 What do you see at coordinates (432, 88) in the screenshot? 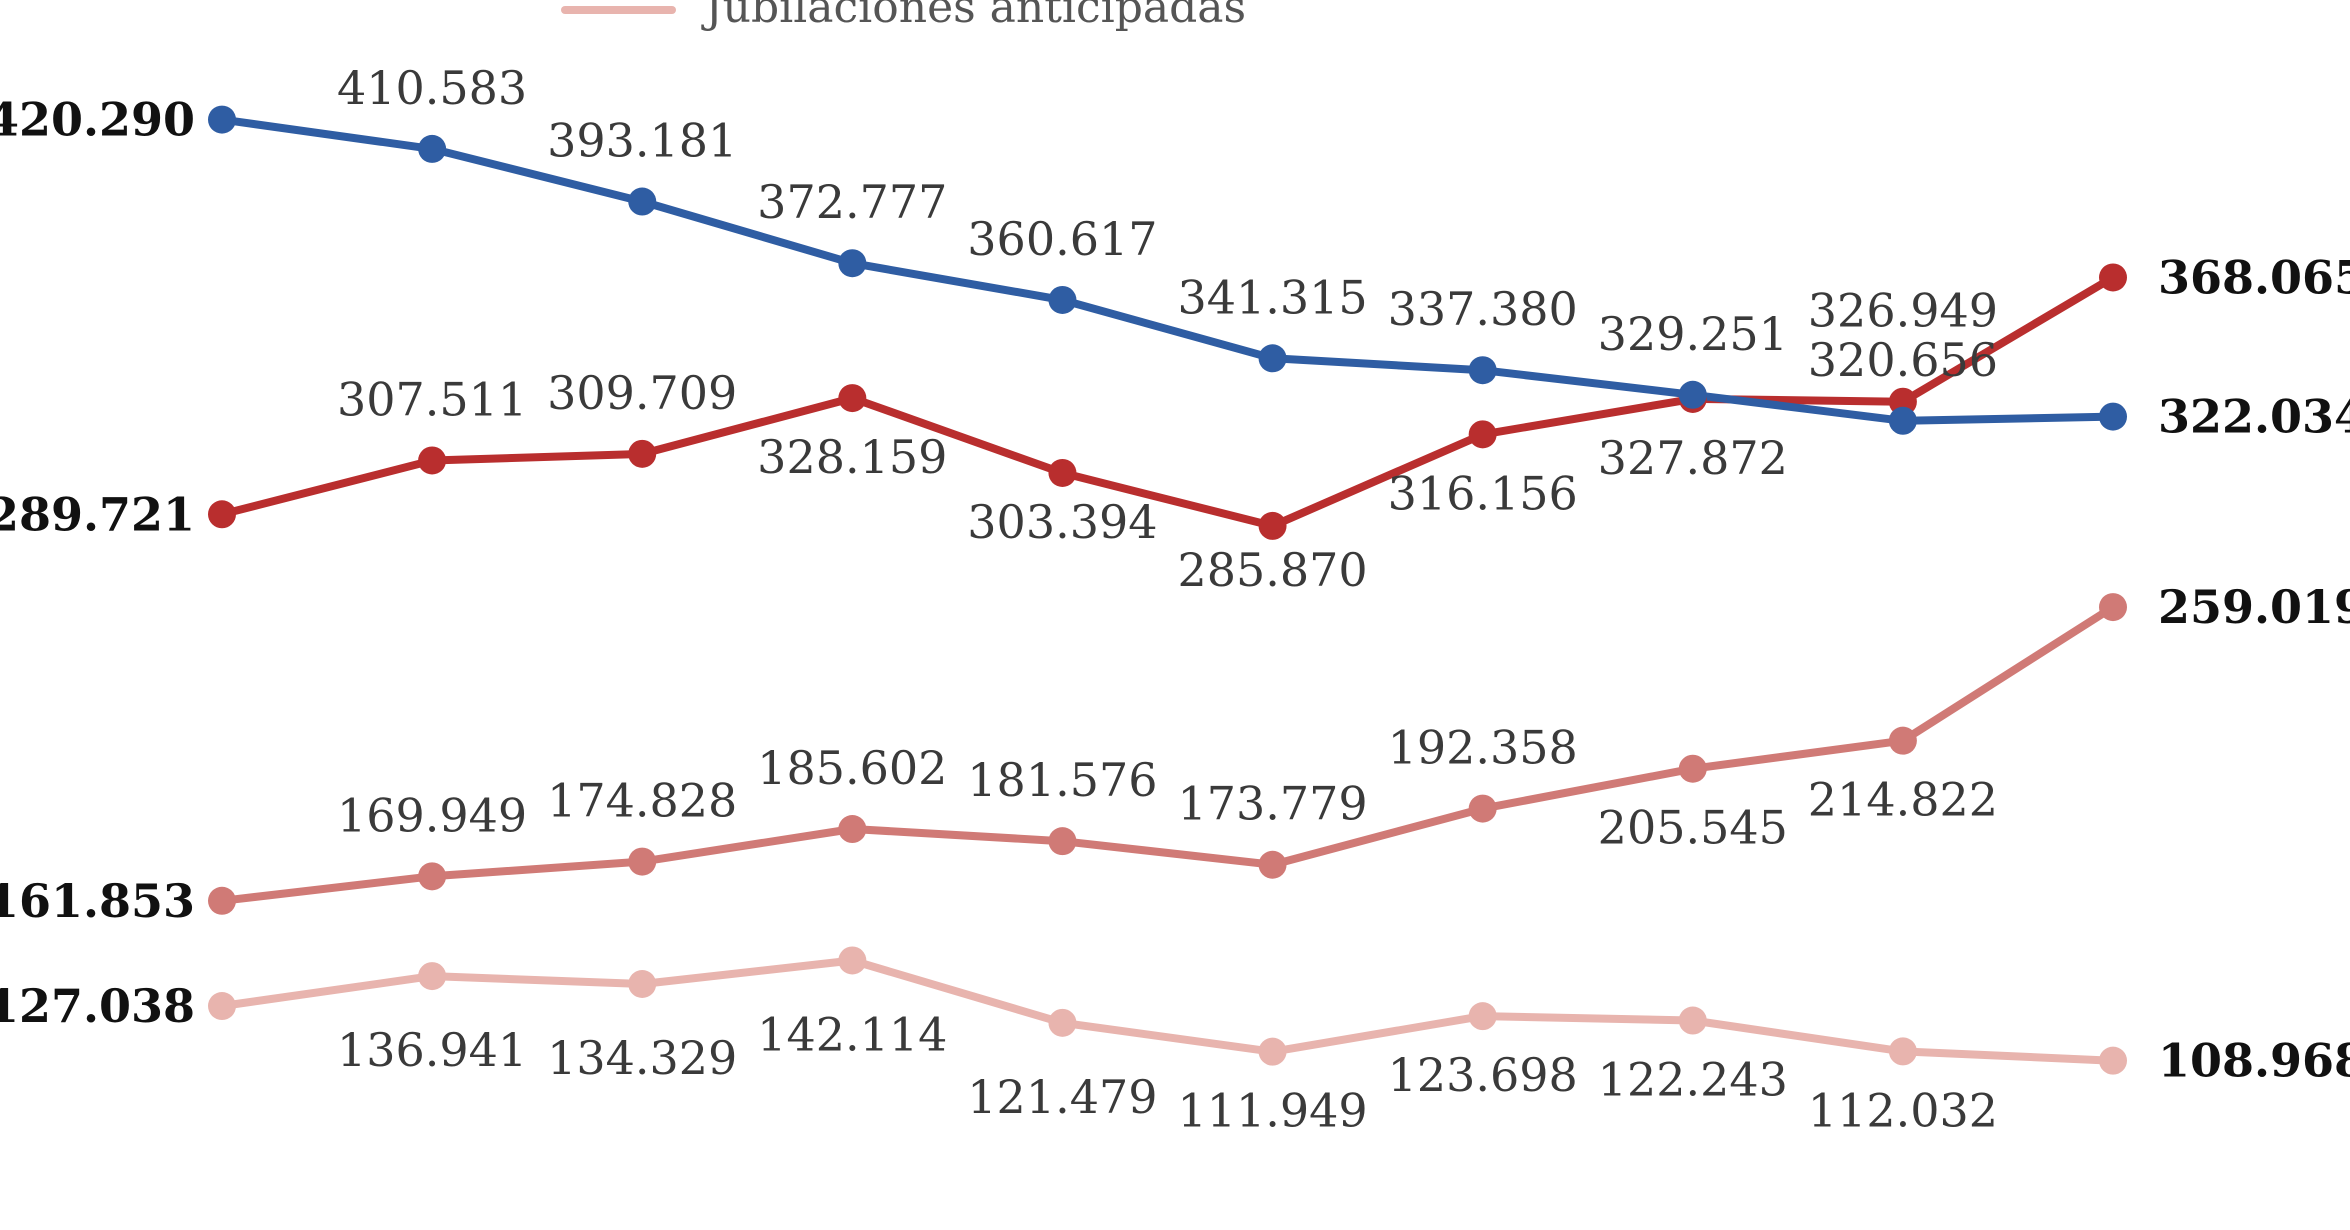
I see `data-label-blue-2: 410.583` at bounding box center [432, 88].